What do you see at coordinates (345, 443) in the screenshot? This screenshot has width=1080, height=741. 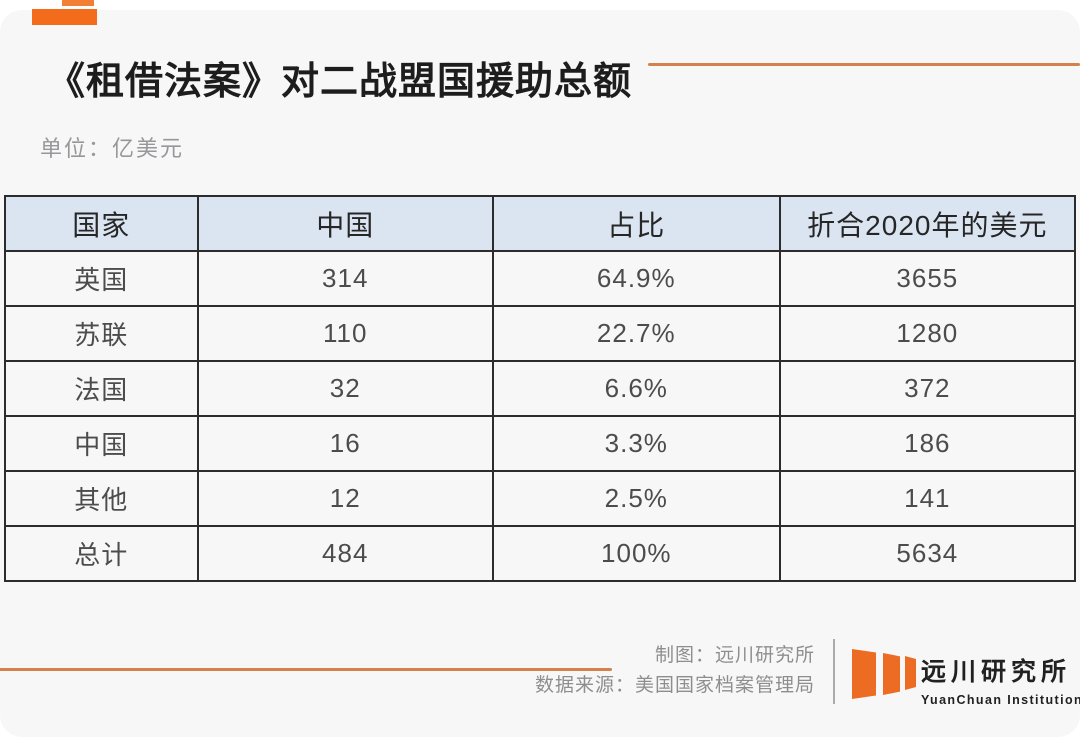 I see `table-cell: 16` at bounding box center [345, 443].